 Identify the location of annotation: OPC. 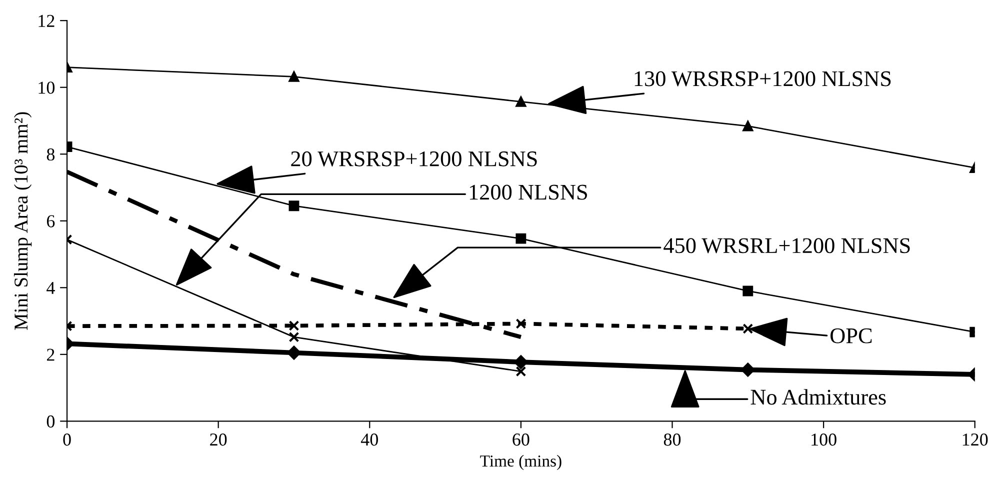
(851, 336).